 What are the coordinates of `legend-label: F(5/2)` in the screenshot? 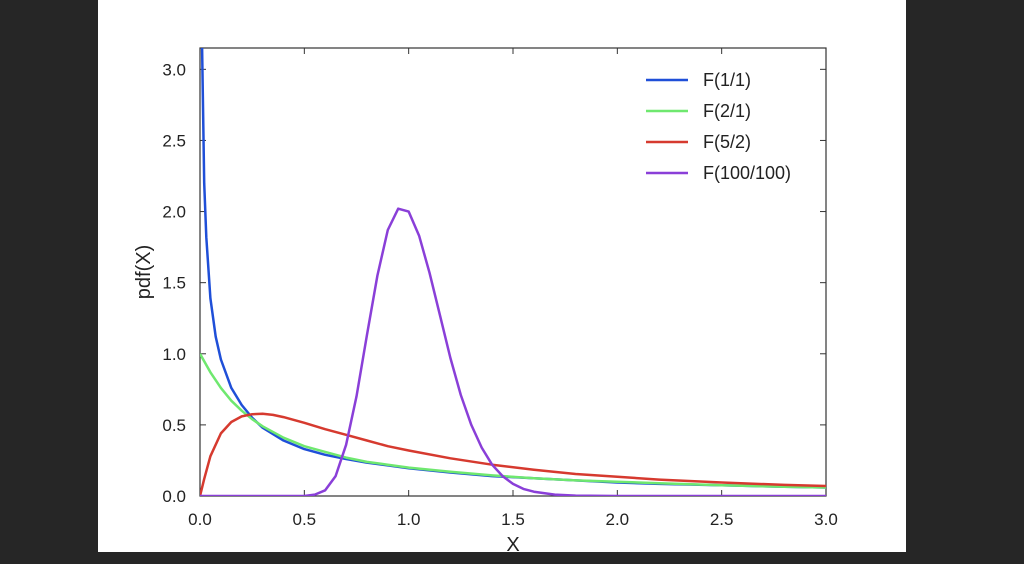 It's located at (727, 142).